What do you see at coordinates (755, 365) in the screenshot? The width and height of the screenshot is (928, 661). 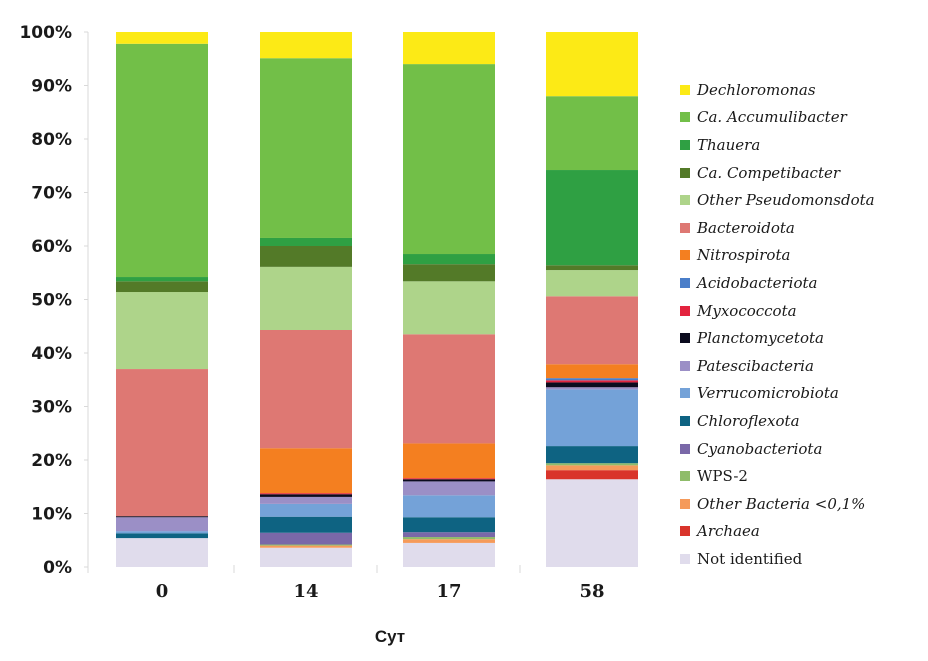 I see `legend-label: Patescibacteria` at bounding box center [755, 365].